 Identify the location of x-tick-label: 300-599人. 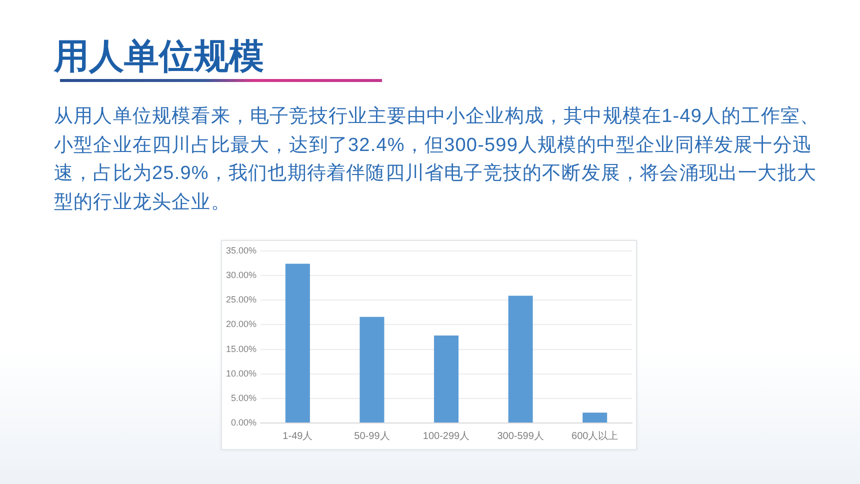
(520, 436).